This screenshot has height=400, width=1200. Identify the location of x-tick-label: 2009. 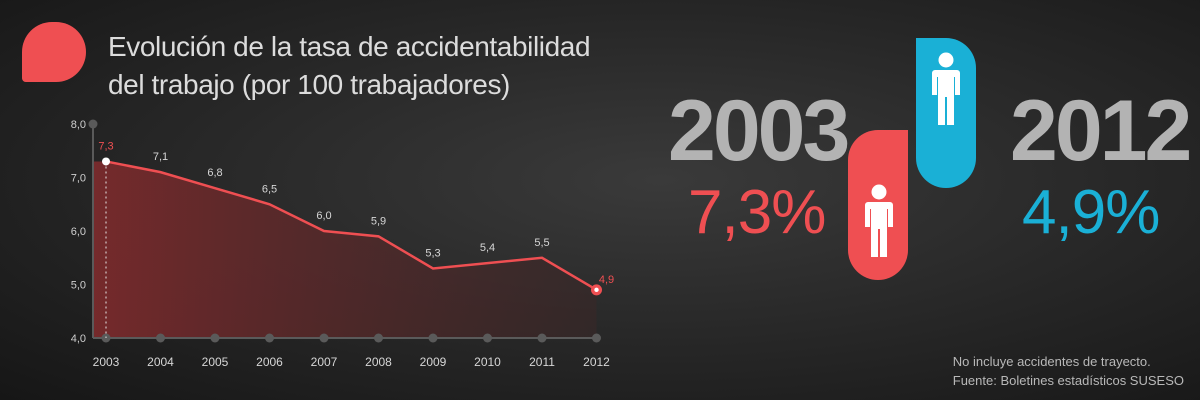
(433, 362).